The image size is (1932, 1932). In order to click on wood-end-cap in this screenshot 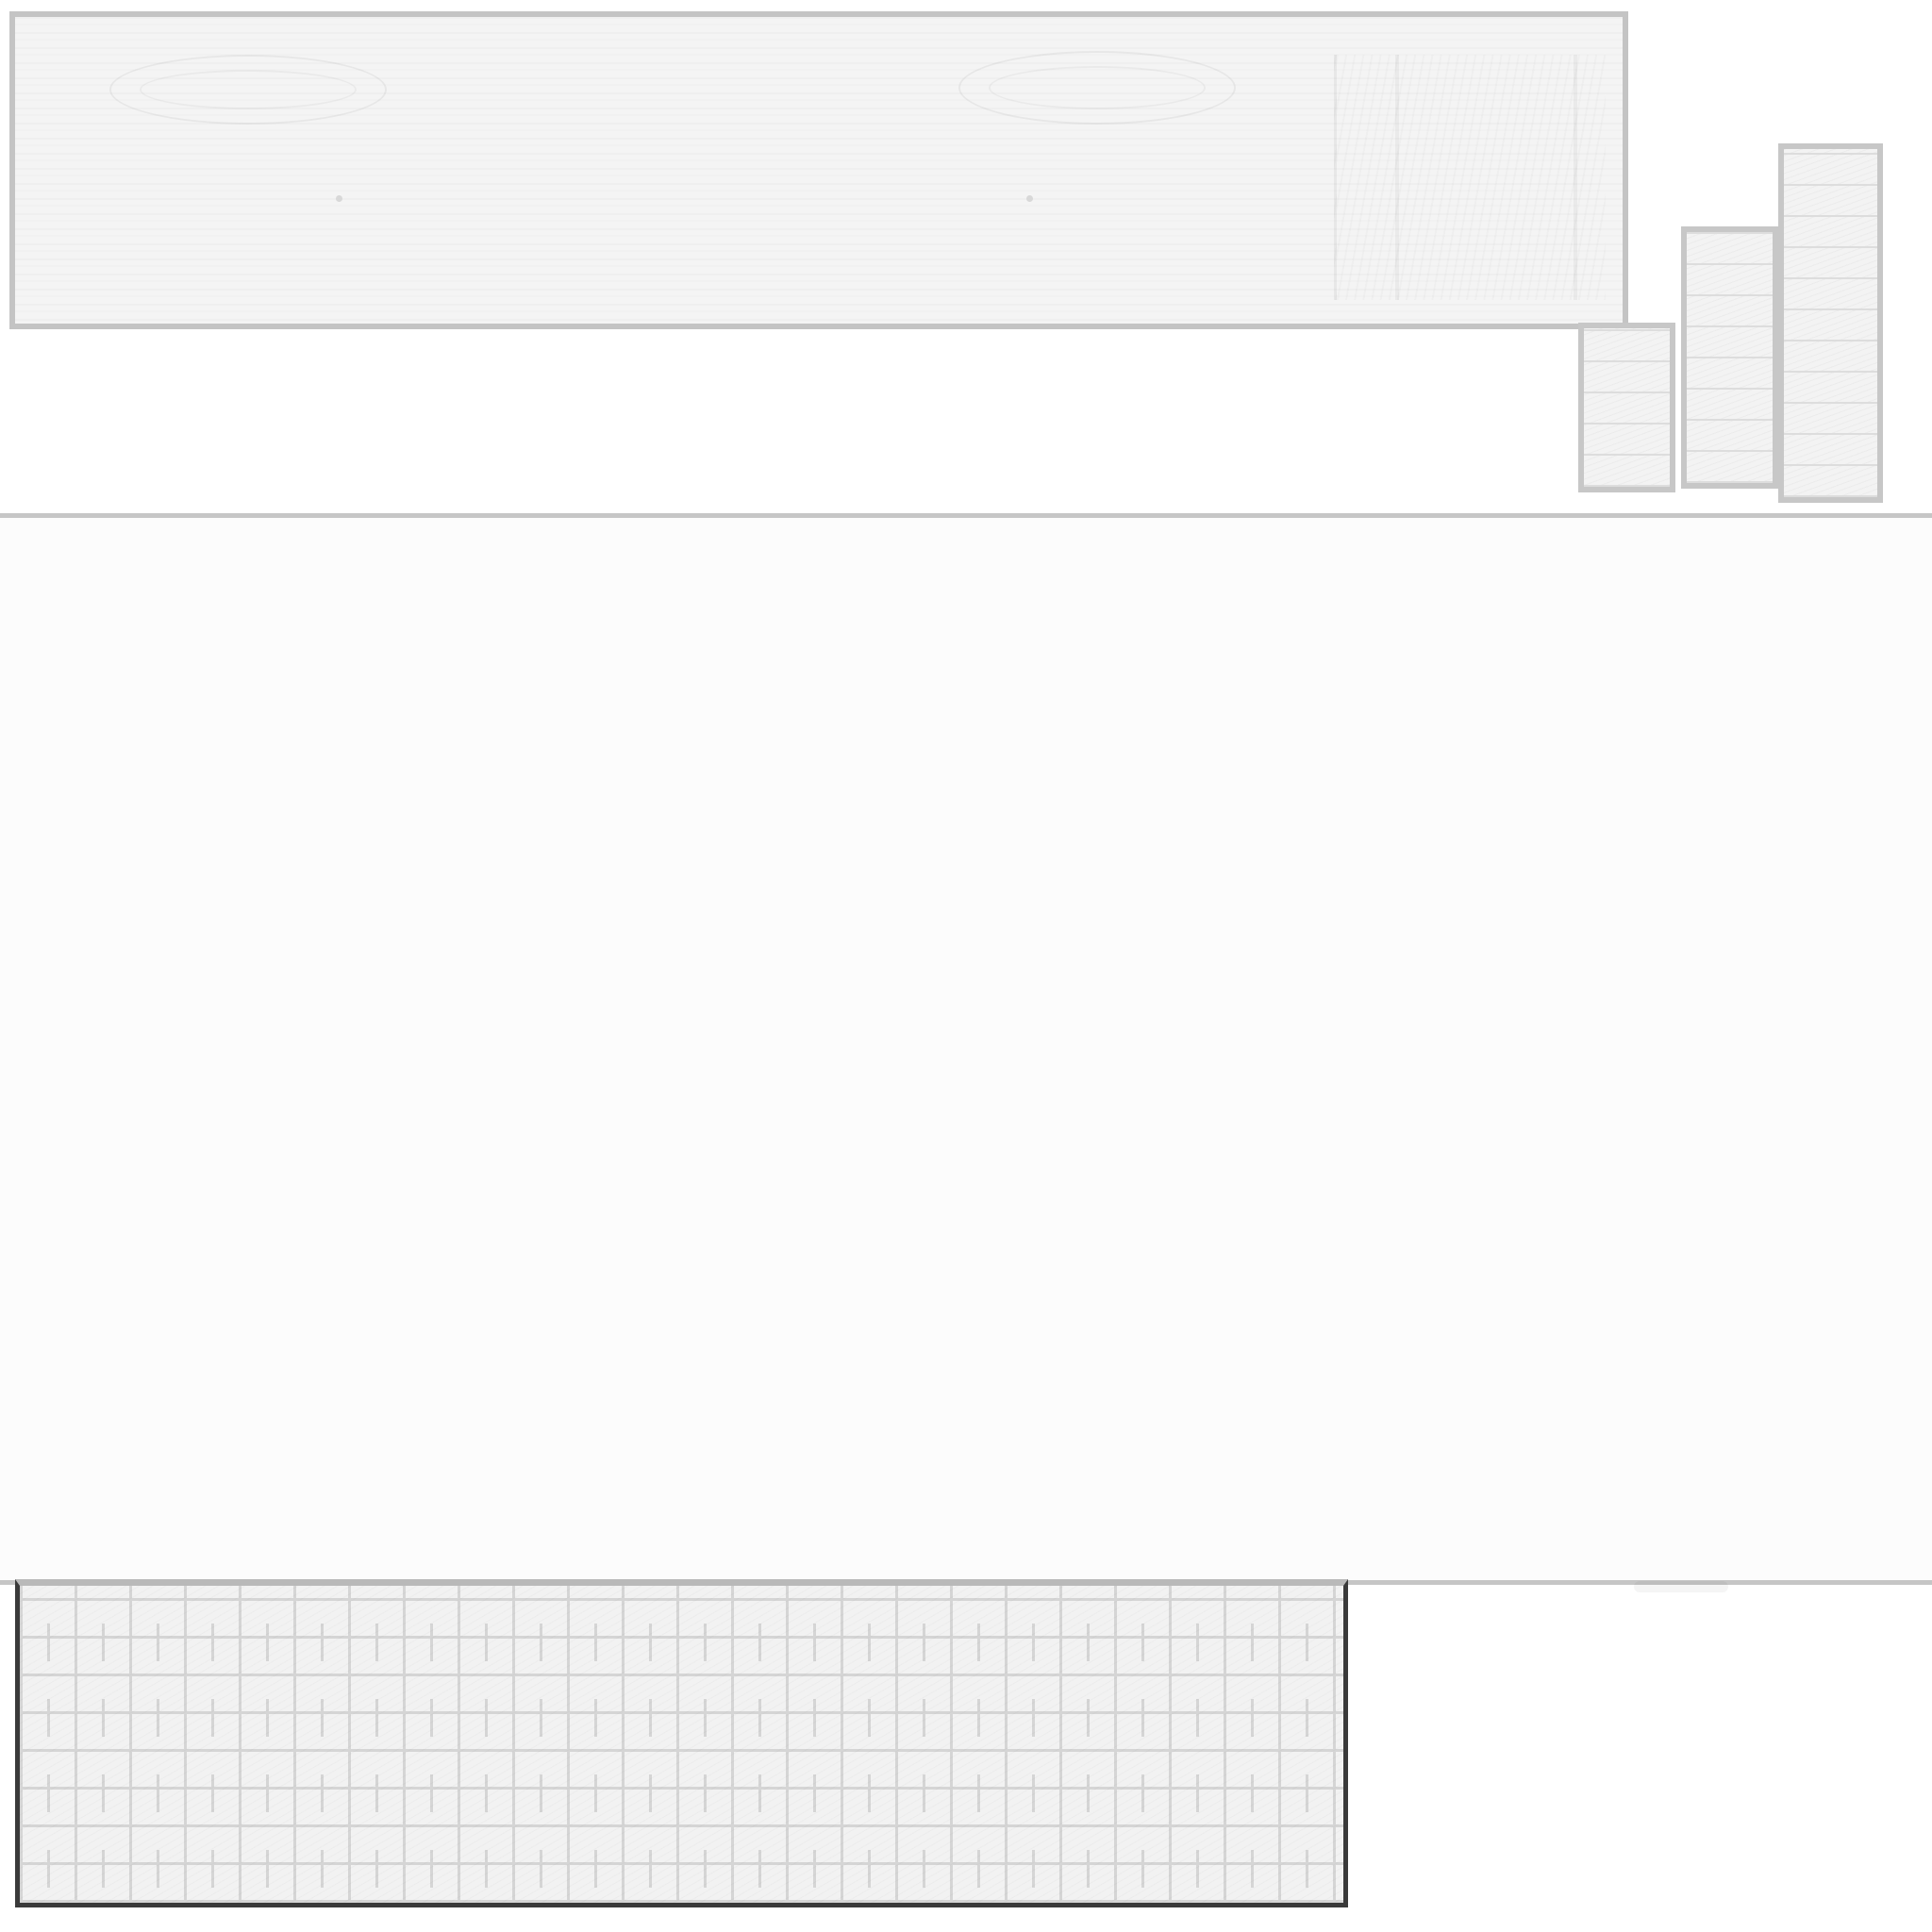, I will do `click(1470, 178)`.